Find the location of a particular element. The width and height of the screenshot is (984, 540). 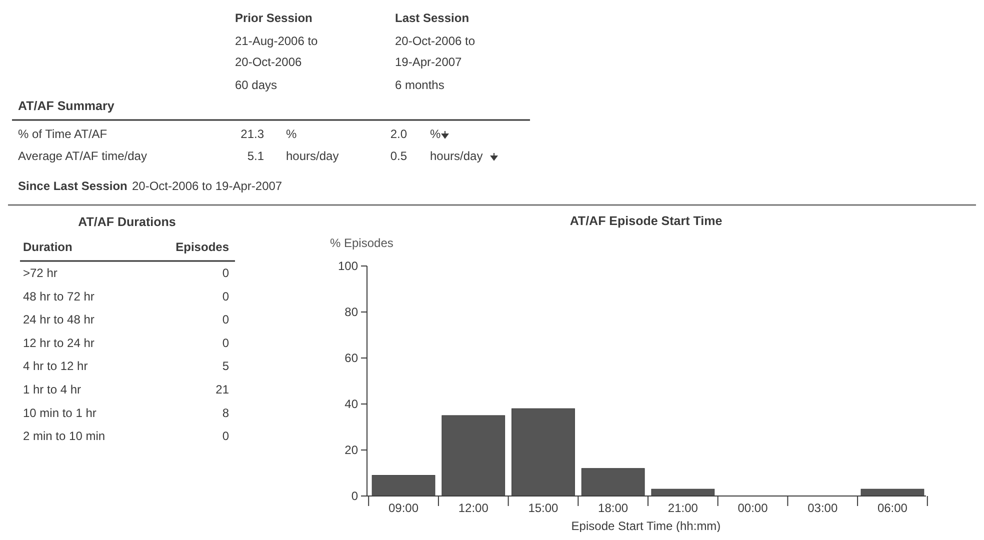

y-axis-title: % Episodes is located at coordinates (362, 243).